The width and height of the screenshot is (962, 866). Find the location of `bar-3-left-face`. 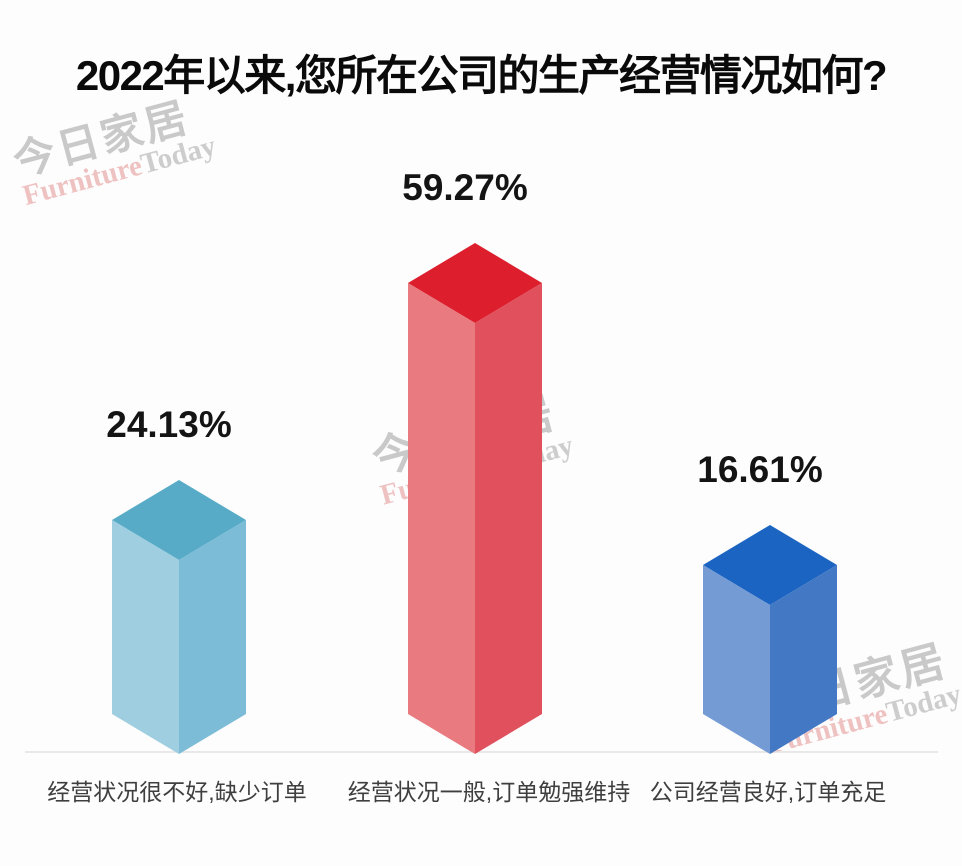

bar-3-left-face is located at coordinates (736, 659).